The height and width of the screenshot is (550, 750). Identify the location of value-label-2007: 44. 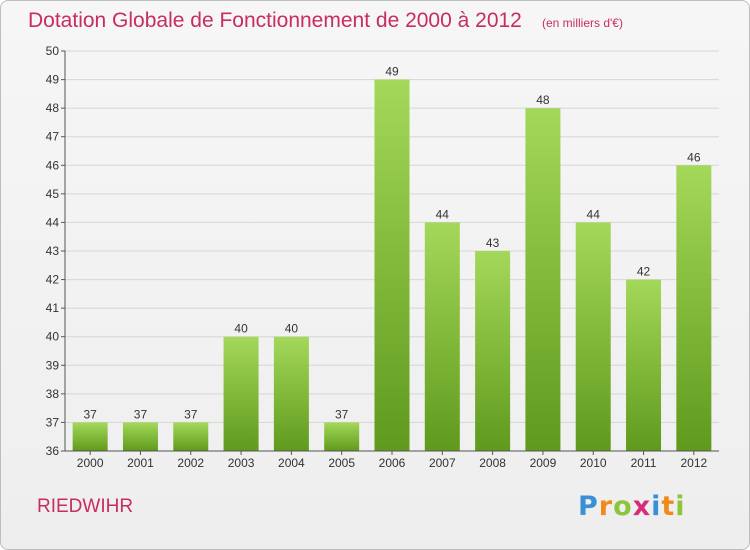
(443, 214).